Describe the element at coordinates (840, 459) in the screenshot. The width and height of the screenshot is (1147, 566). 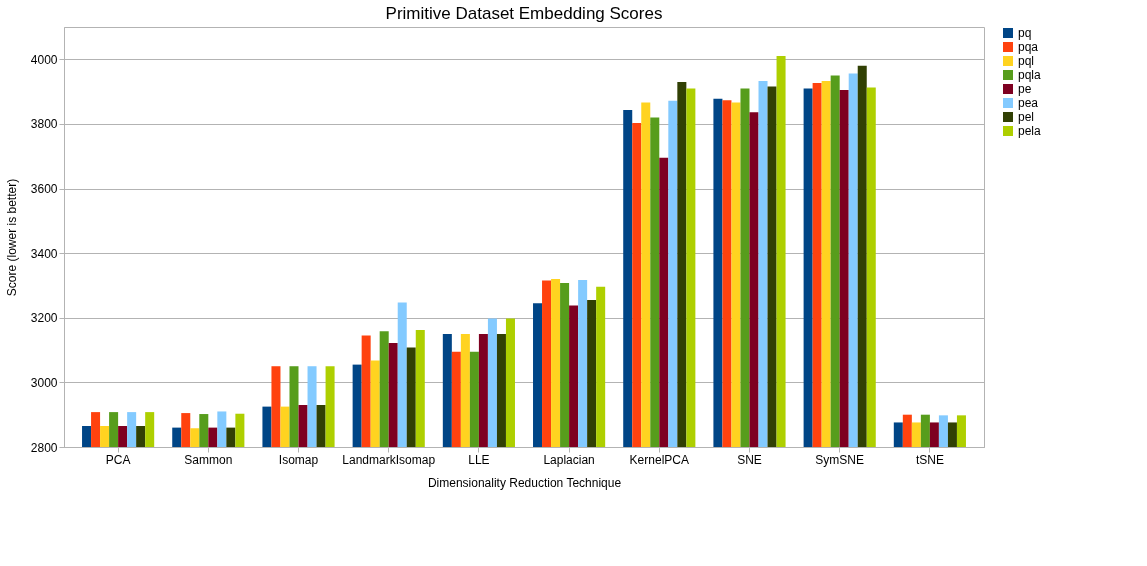
I see `x-tick-label: SymSNE` at that location.